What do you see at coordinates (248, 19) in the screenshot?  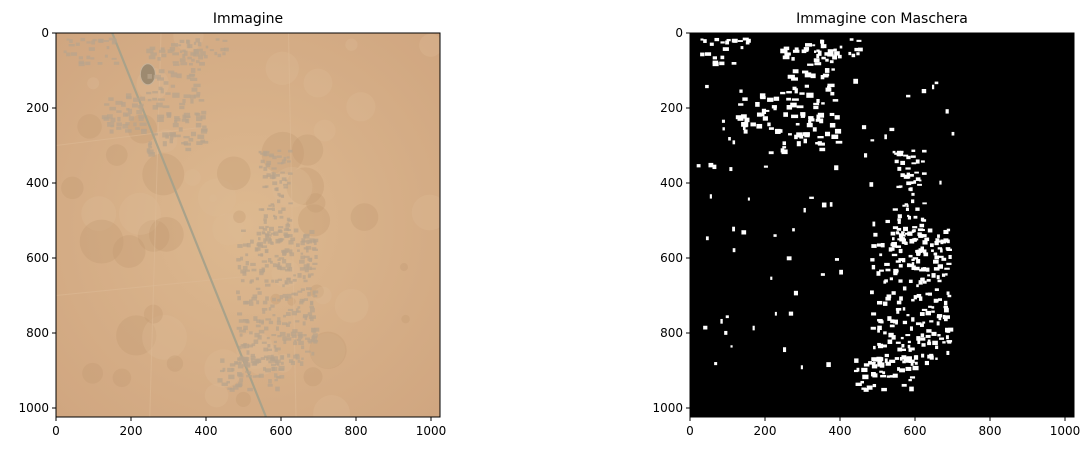 I see `panel-title: Immagine` at bounding box center [248, 19].